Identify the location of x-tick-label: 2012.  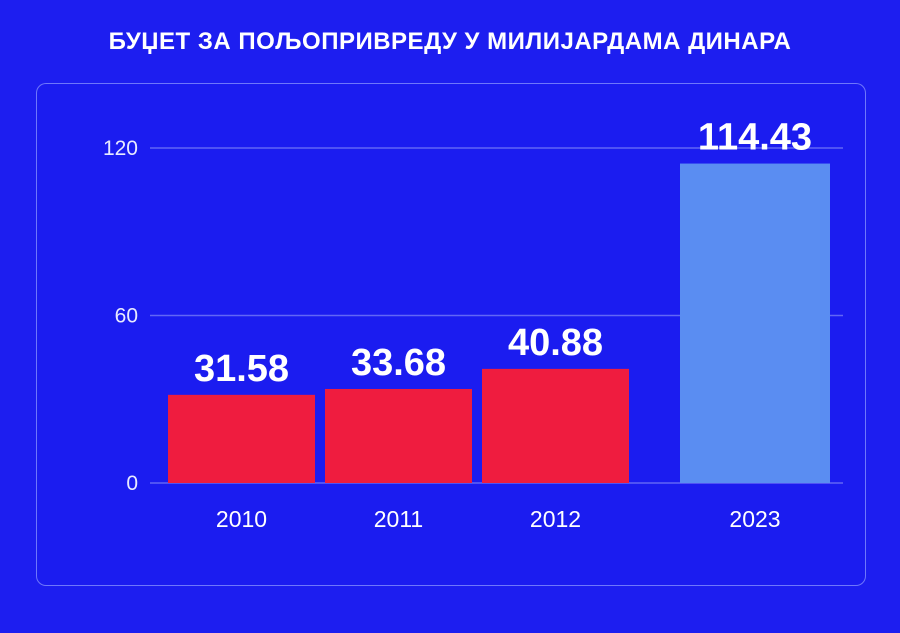
(555, 519).